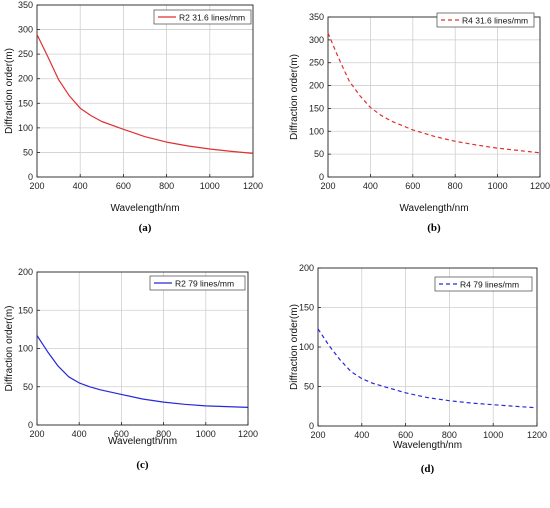 Image resolution: width=550 pixels, height=508 pixels. I want to click on panel-caption: (b), so click(434, 228).